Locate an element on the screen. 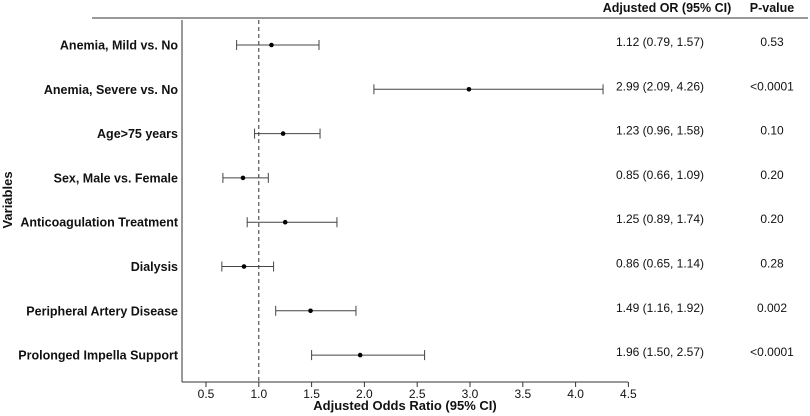 This screenshot has height=416, width=810. x-tick-label: 2.5 is located at coordinates (417, 394).